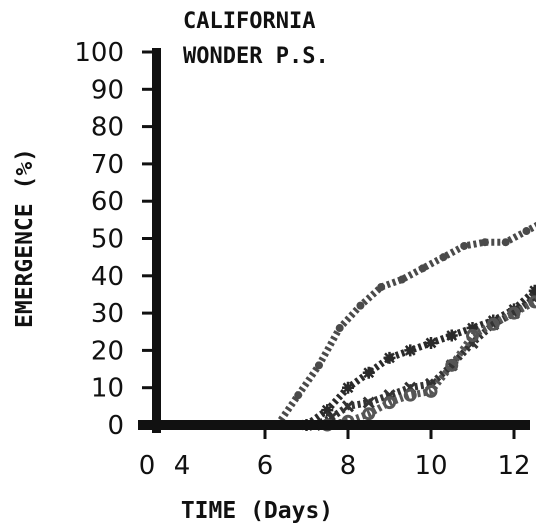  I want to click on y-tick-label: 40, so click(107, 277).